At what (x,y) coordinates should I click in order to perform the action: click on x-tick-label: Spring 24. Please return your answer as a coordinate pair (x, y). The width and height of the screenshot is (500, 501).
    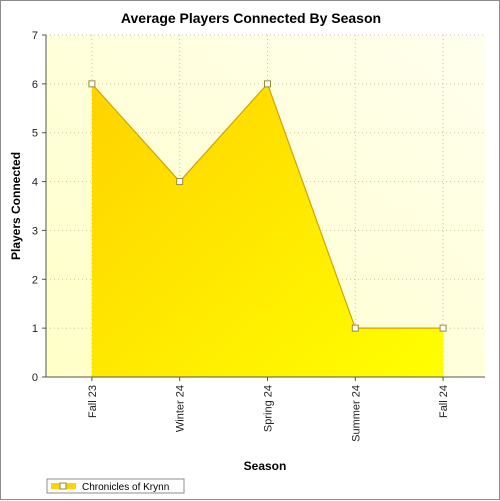
    Looking at the image, I should click on (269, 408).